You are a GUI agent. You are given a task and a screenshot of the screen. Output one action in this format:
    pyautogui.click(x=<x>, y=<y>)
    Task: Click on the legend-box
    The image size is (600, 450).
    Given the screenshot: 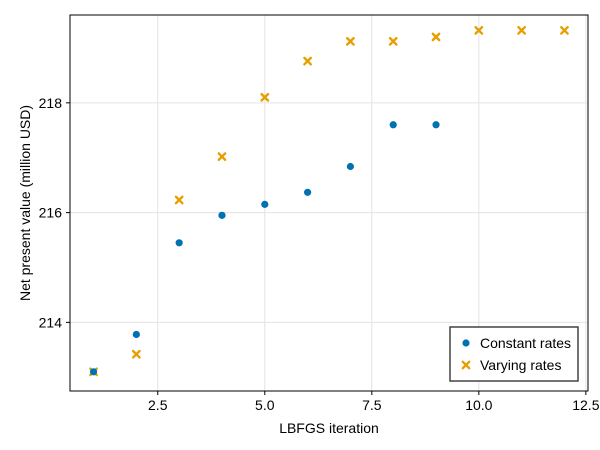 What is the action you would take?
    pyautogui.click(x=514, y=354)
    